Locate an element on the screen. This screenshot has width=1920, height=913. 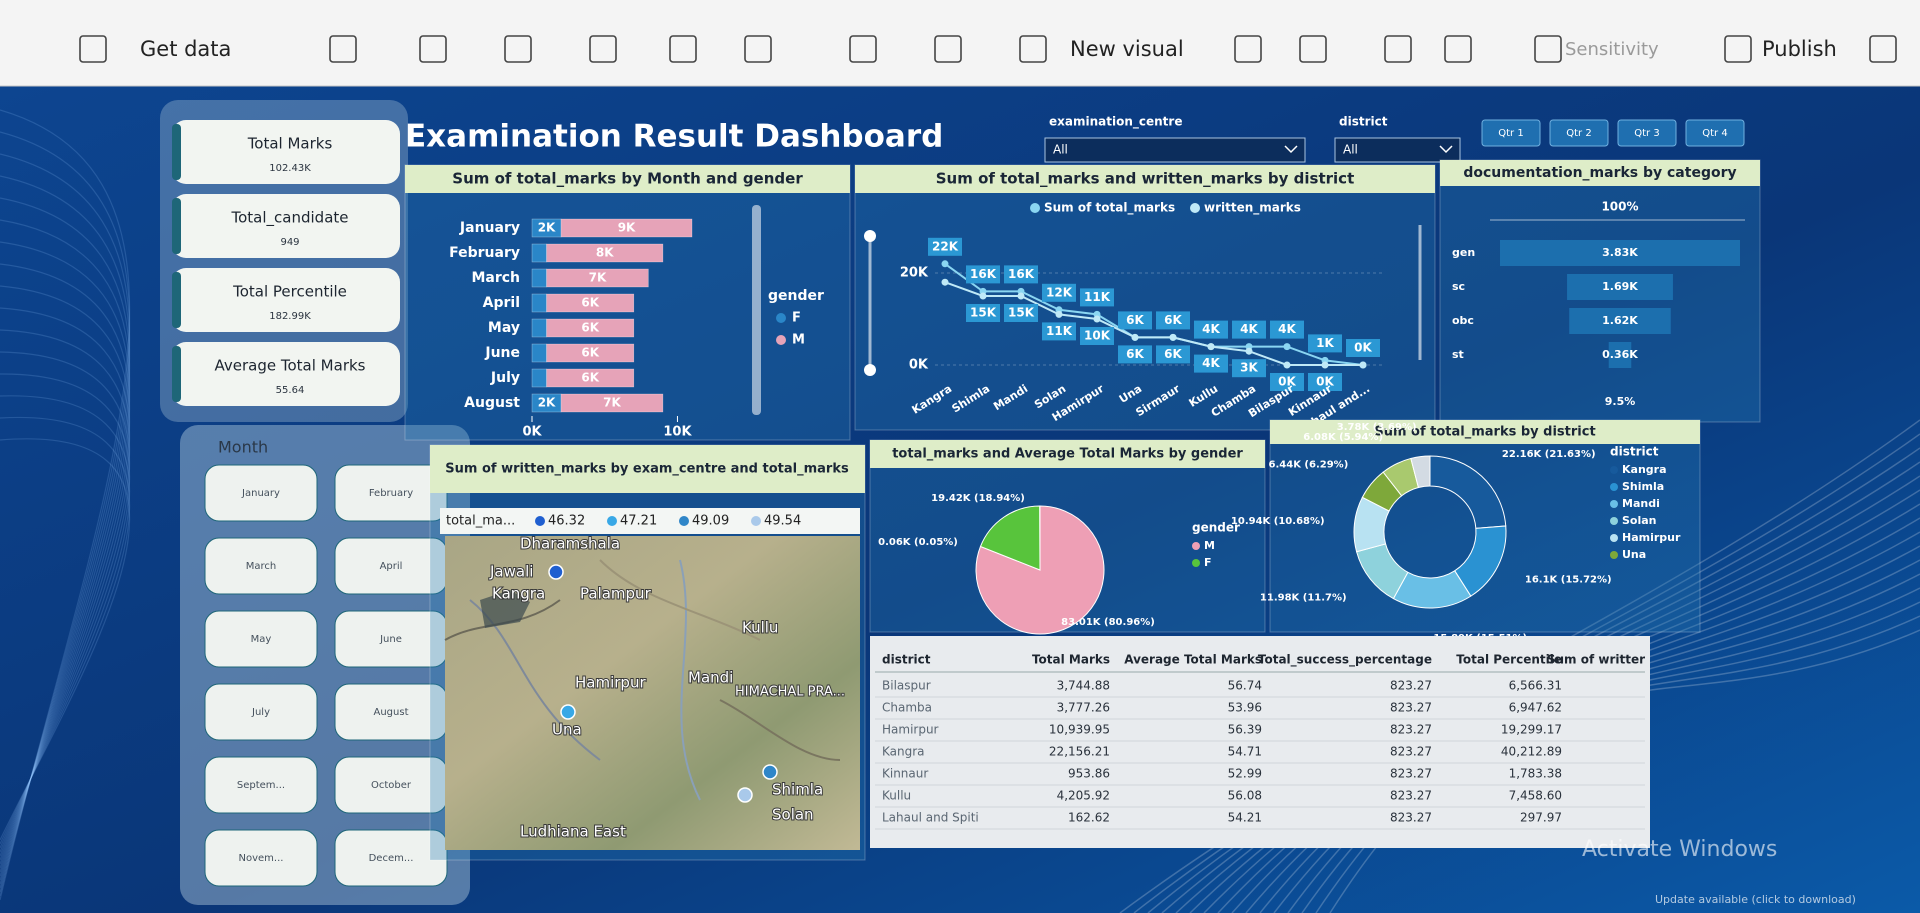
table-panel is located at coordinates (1260, 742).